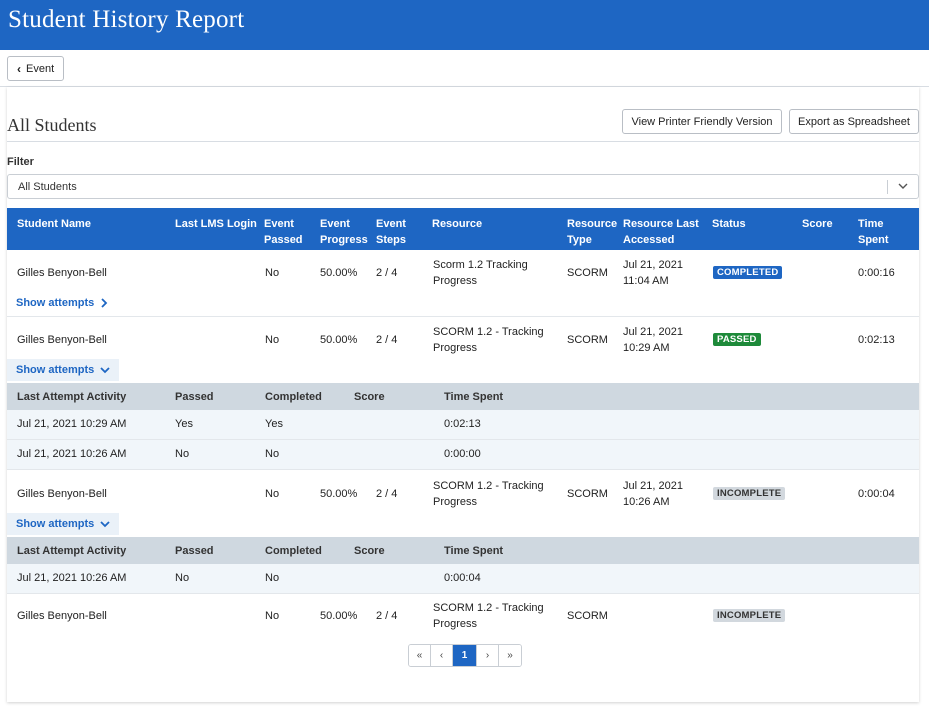 This screenshot has width=929, height=709. I want to click on back-to-event-button: ‹ Event, so click(36, 68).